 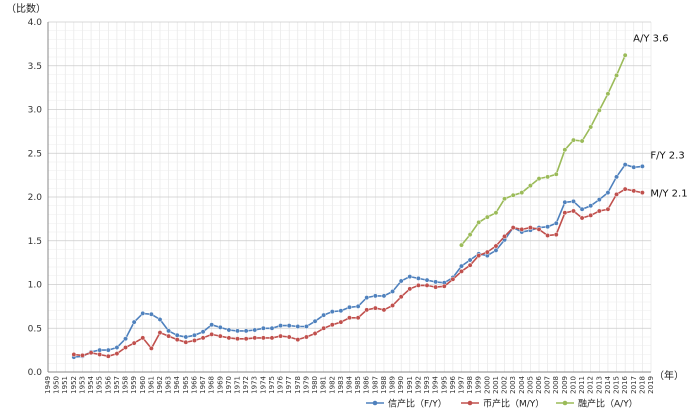 What do you see at coordinates (573, 385) in the screenshot?
I see `x-tick-label: 2010` at bounding box center [573, 385].